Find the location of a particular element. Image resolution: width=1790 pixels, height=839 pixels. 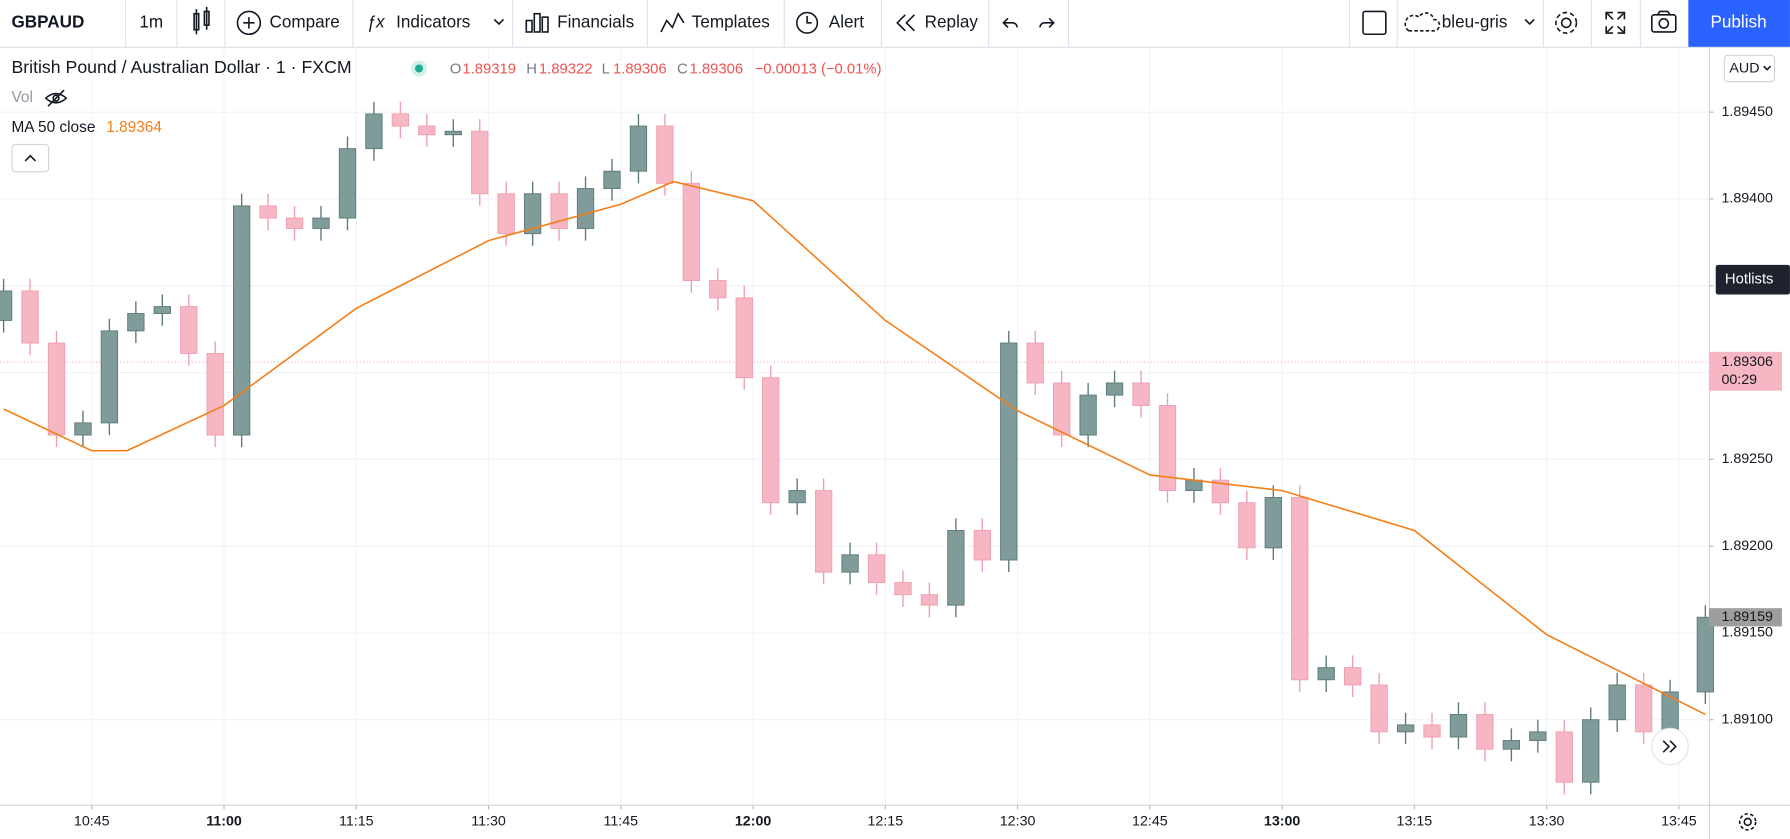

side-widgets: AUD Hotlists is located at coordinates (1720, 442).